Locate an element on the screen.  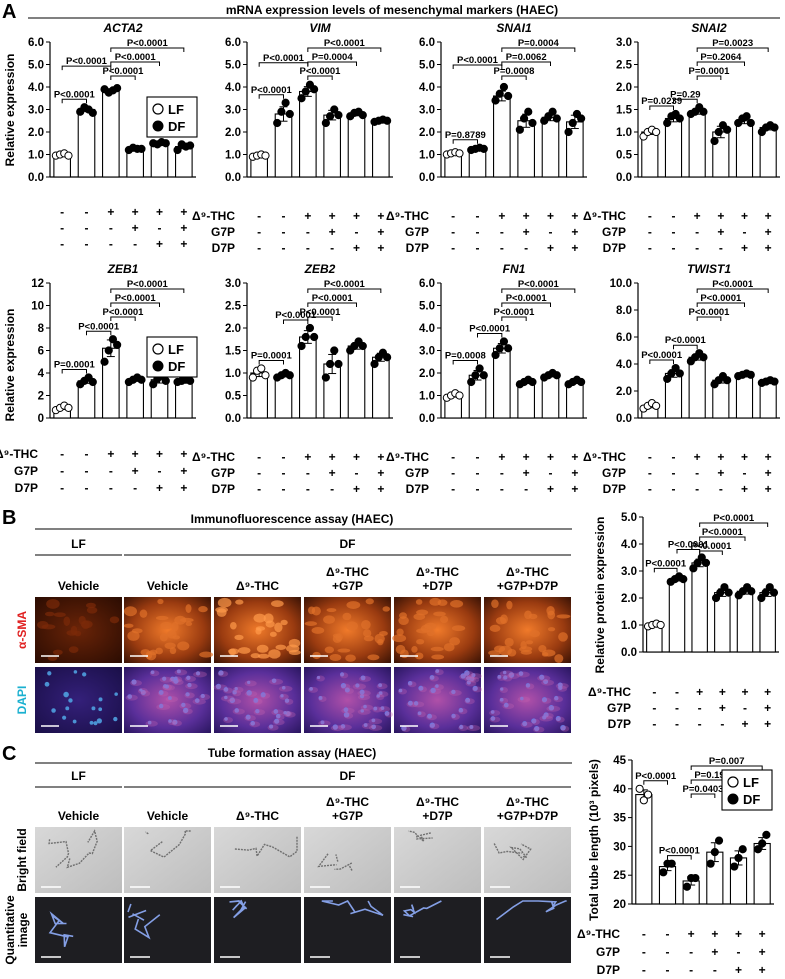
y-tick-label: 5.0 is located at coordinates (427, 66).